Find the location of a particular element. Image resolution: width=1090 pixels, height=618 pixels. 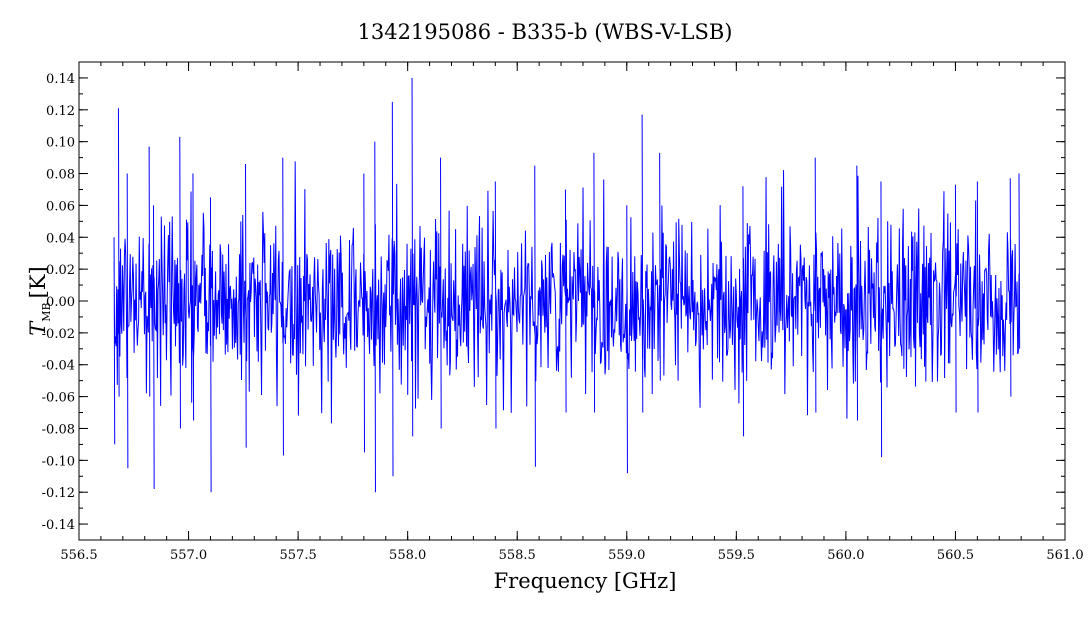

y-axis-label-symbol: T is located at coordinates (38, 328).